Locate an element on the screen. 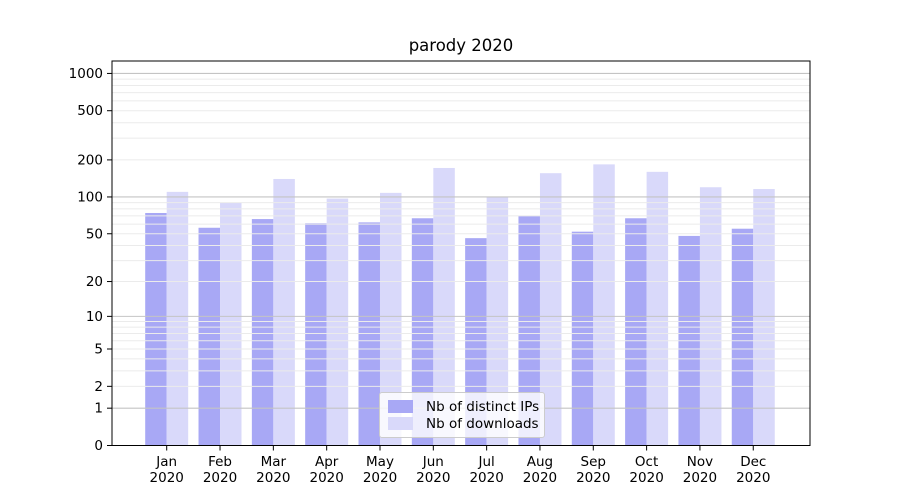  chart-title: parody 2020 is located at coordinates (461, 45).